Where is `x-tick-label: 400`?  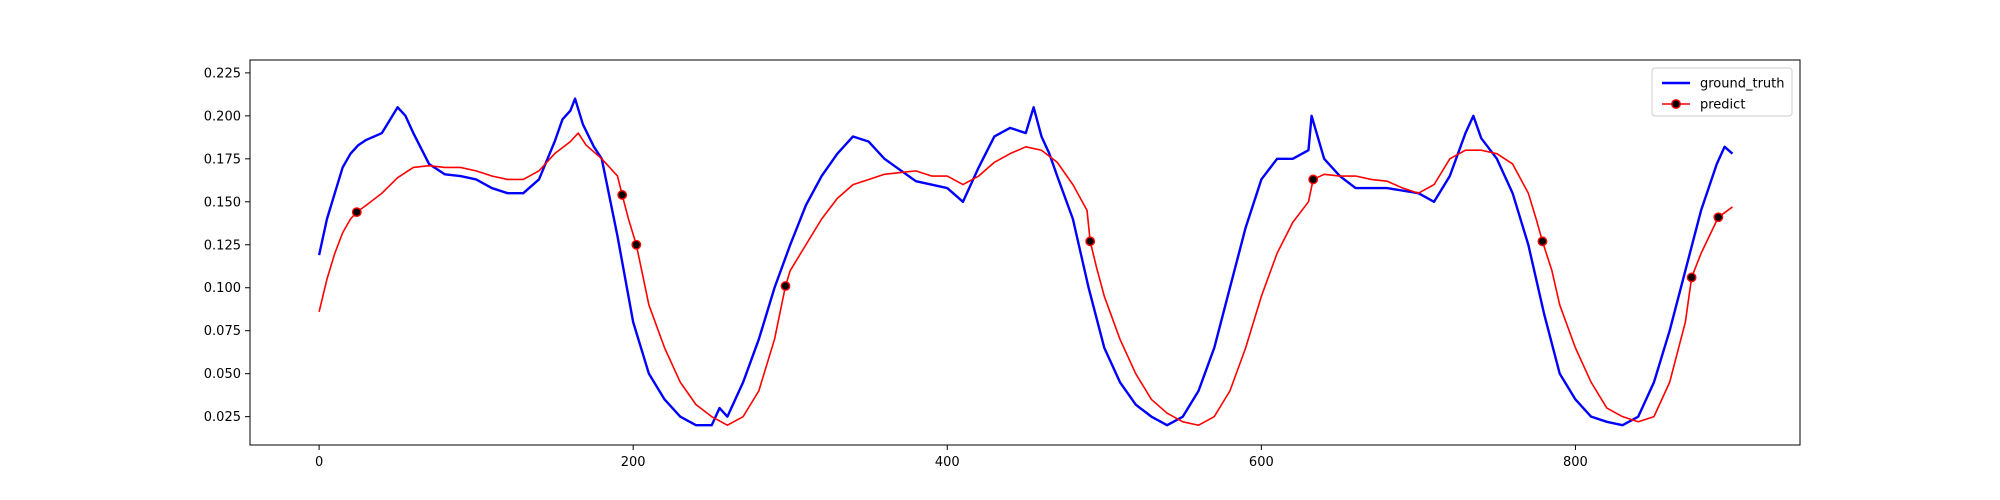 x-tick-label: 400 is located at coordinates (947, 462).